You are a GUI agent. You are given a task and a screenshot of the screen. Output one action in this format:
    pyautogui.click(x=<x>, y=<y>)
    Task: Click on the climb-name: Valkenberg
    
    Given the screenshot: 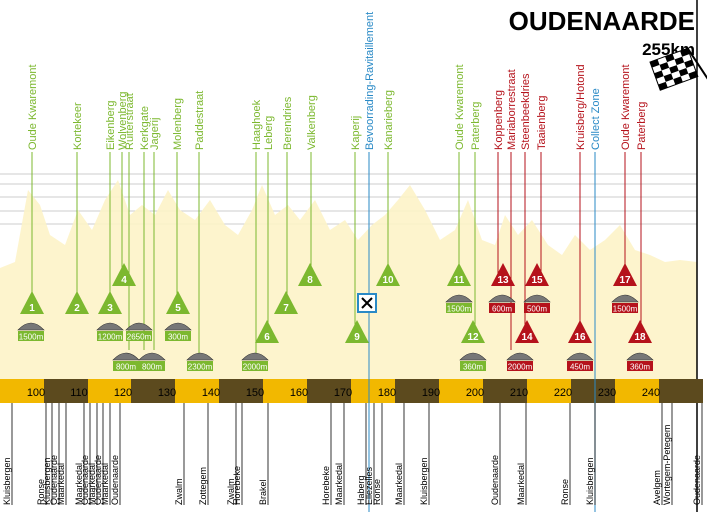 What is the action you would take?
    pyautogui.click(x=312, y=122)
    